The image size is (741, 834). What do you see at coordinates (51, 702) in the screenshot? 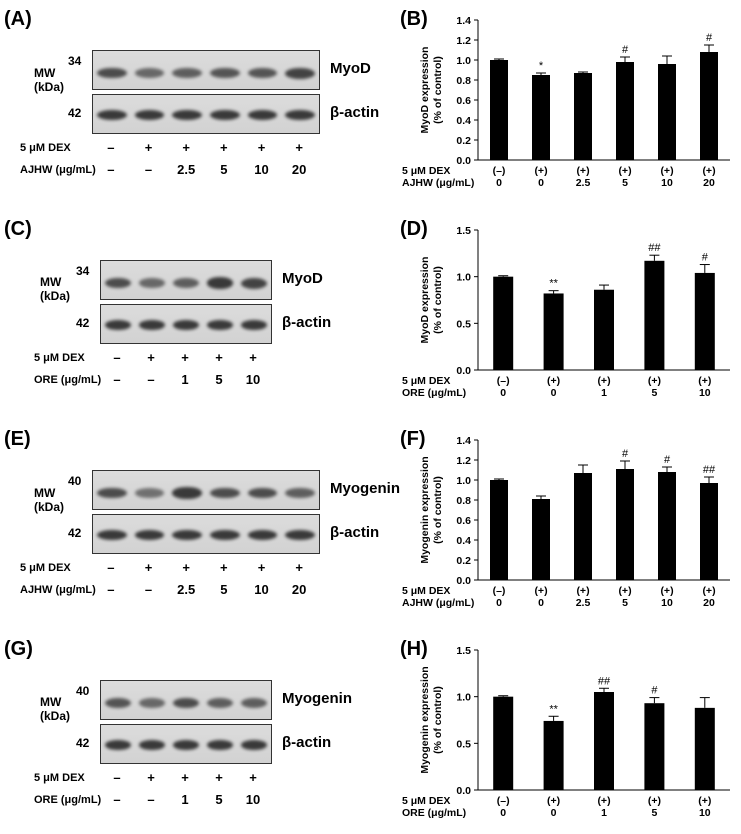
I see `mw-title-line: MW` at bounding box center [51, 702].